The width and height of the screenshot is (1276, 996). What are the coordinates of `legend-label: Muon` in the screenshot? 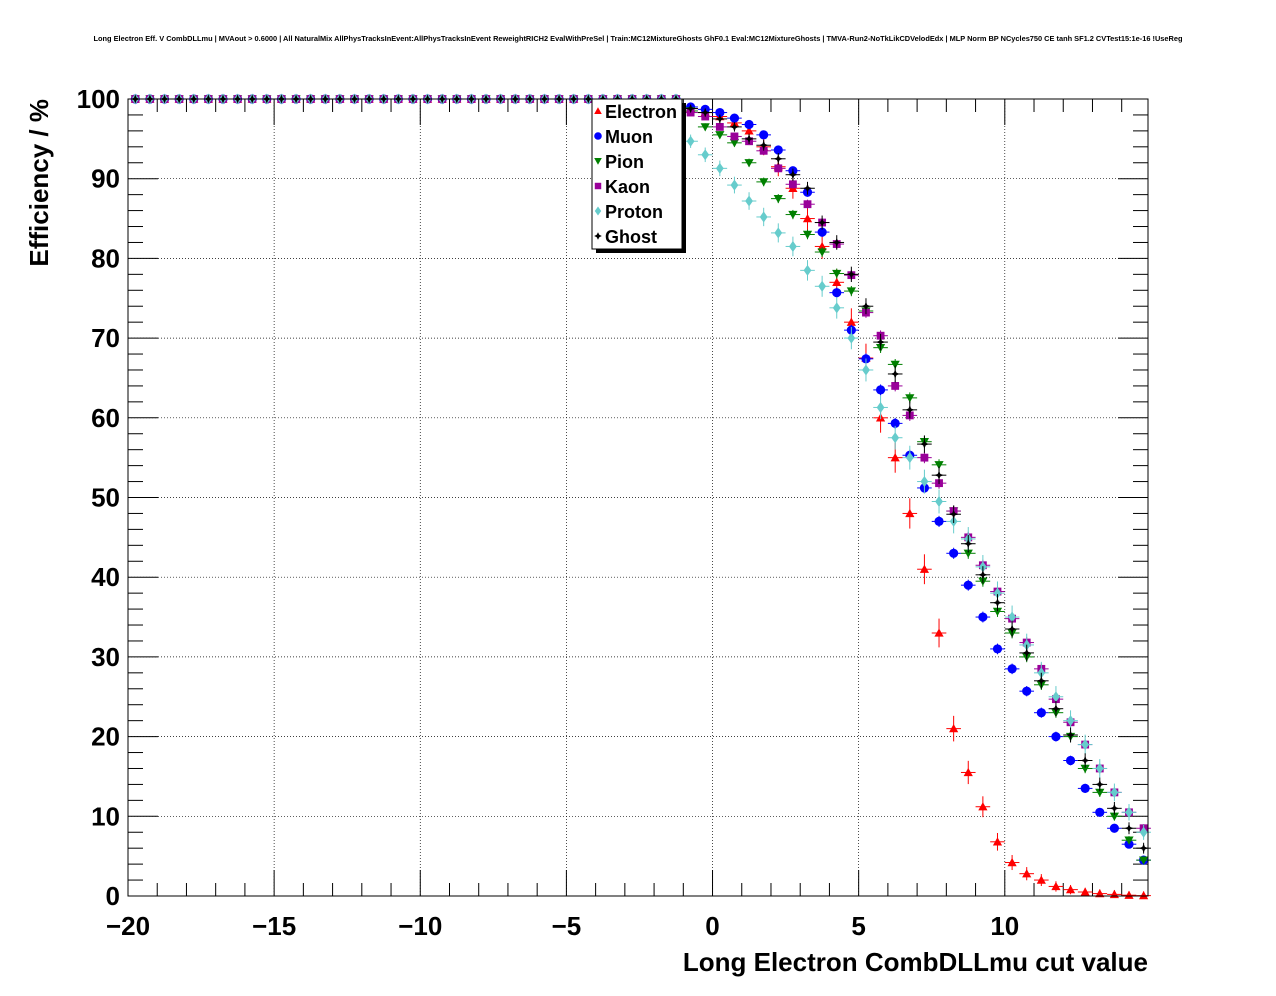 It's located at (629, 137).